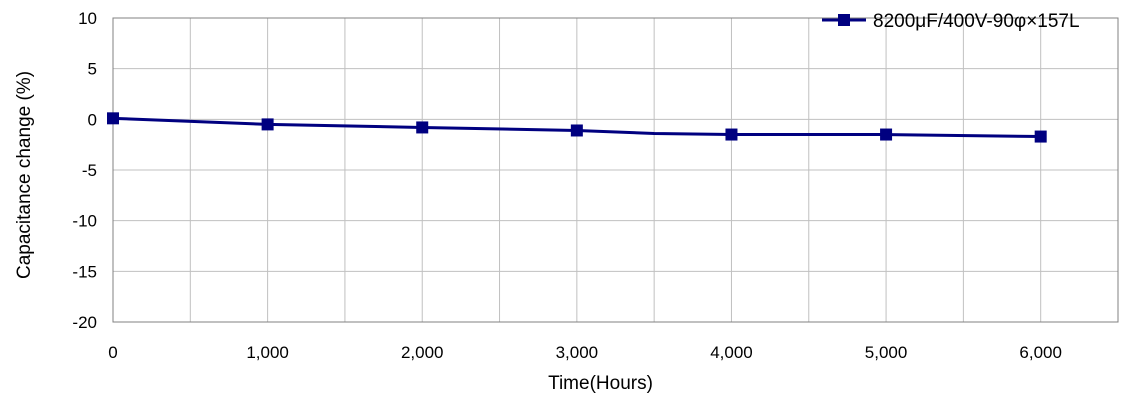 The height and width of the screenshot is (401, 1128). Describe the element at coordinates (844, 20) in the screenshot. I see `legend-swatch-marker` at that location.